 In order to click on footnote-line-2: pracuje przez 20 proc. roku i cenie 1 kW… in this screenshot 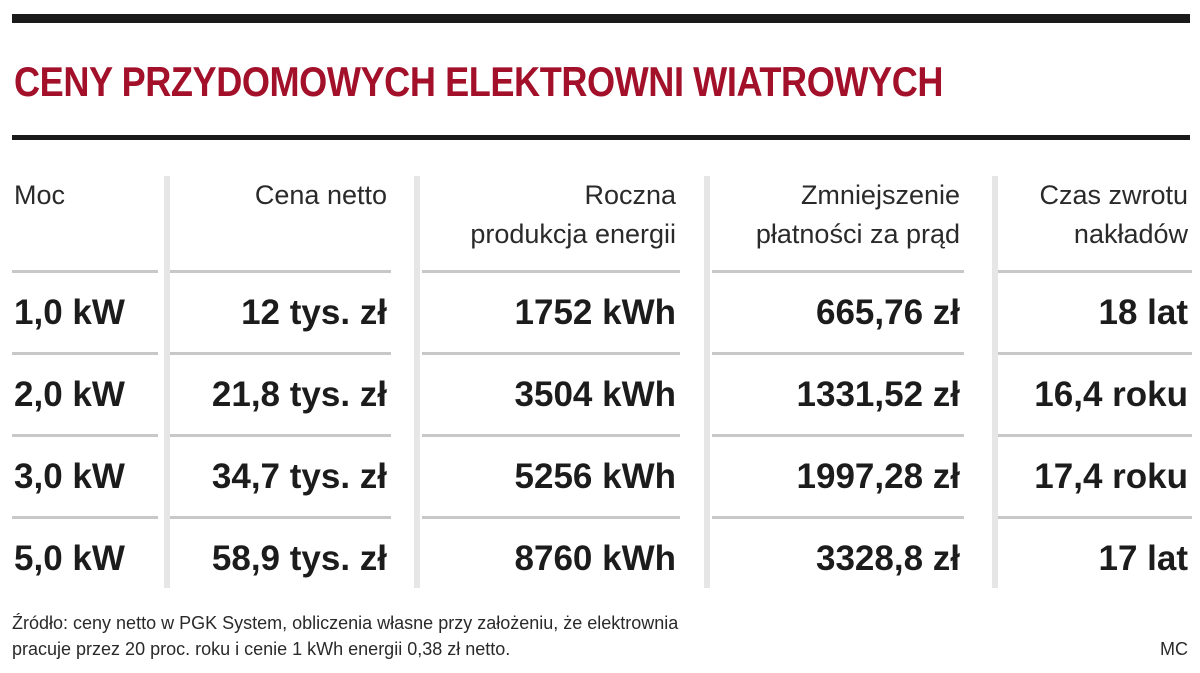, I will do `click(261, 649)`.